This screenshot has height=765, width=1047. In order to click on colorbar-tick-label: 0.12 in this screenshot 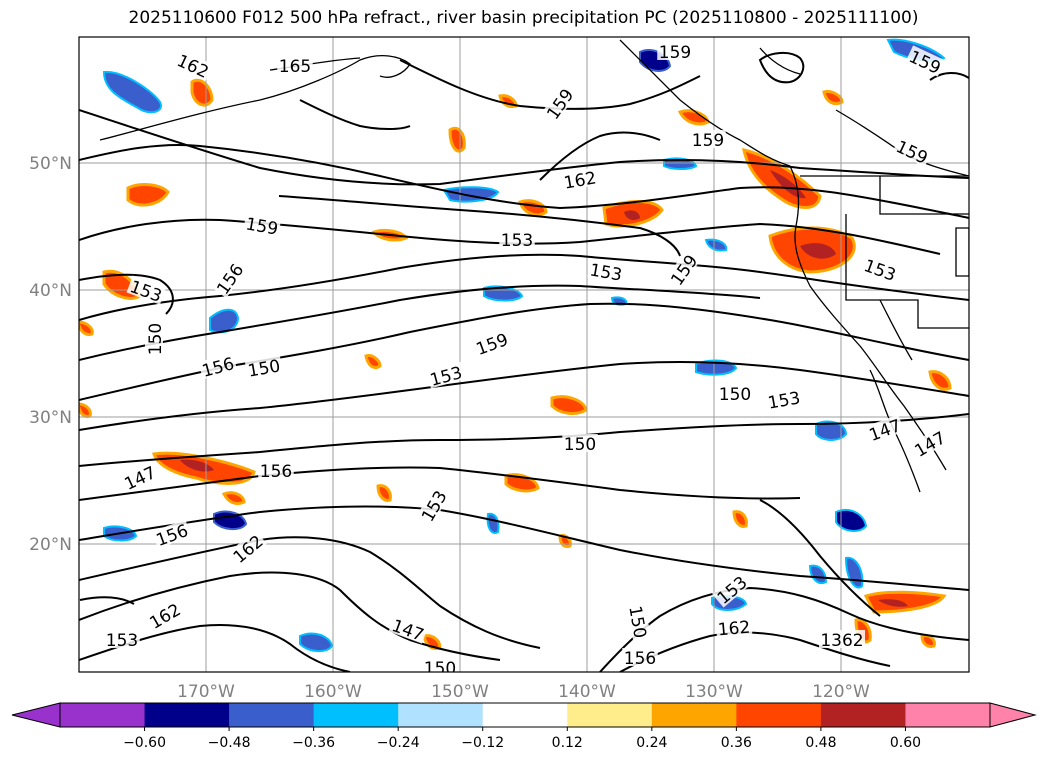, I will do `click(567, 743)`.